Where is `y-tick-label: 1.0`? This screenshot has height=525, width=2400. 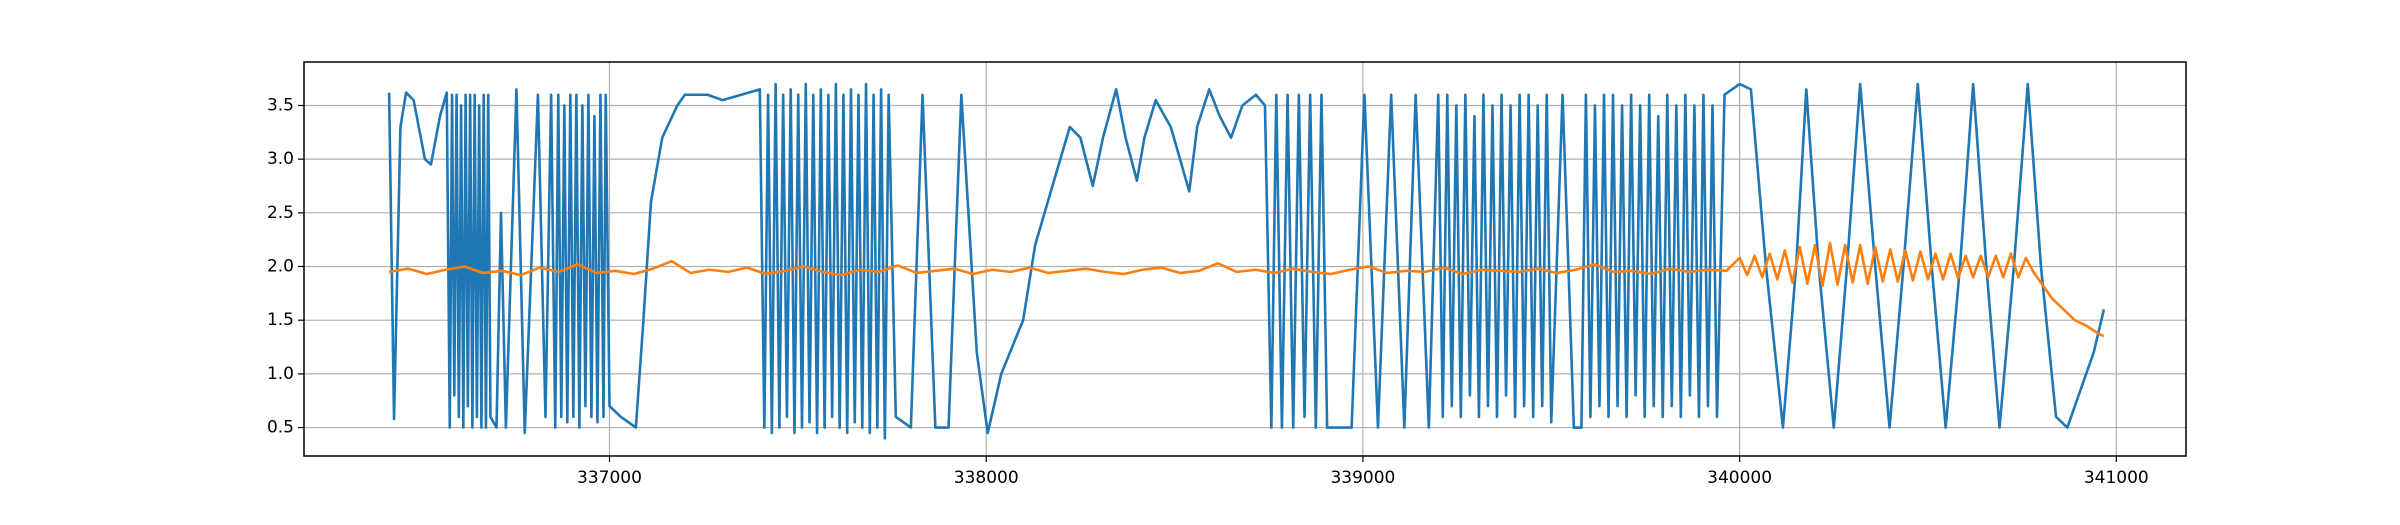
y-tick-label: 1.0 is located at coordinates (280, 374).